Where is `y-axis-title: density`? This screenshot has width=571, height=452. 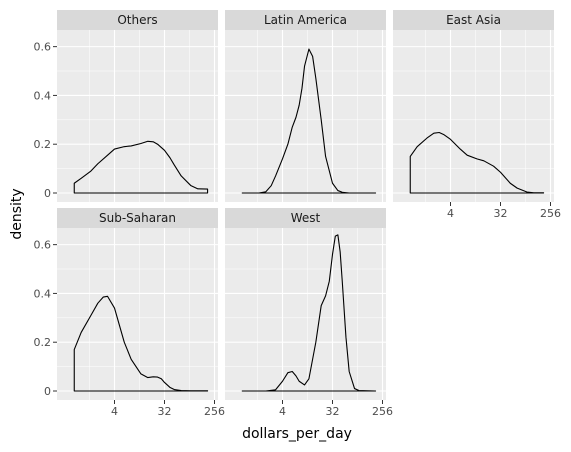
y-axis-title: density is located at coordinates (17, 213).